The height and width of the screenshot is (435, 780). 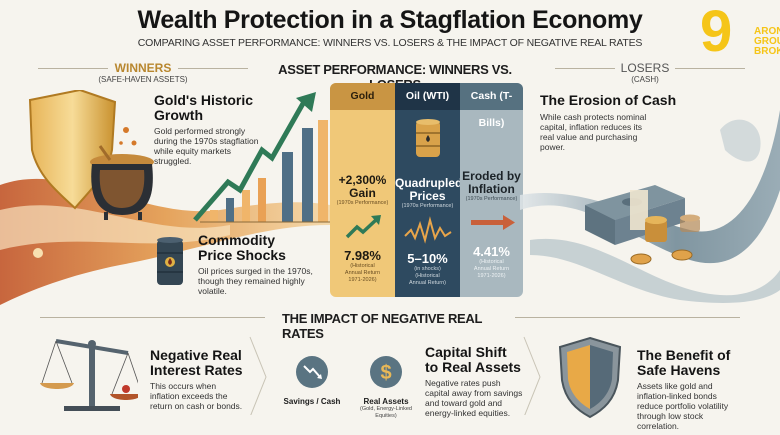 I want to click on growth-bar-chart-icon, so click(x=265, y=171).